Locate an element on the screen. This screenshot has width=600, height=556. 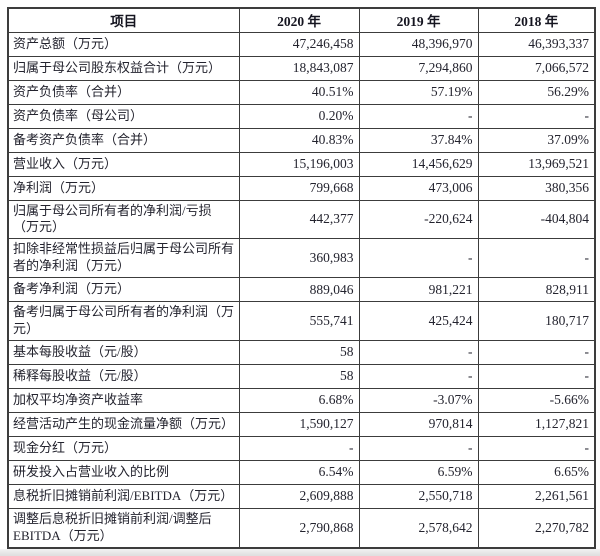
table-row: 稀释每股收益（元/股） 58 - - is located at coordinates (301, 376).